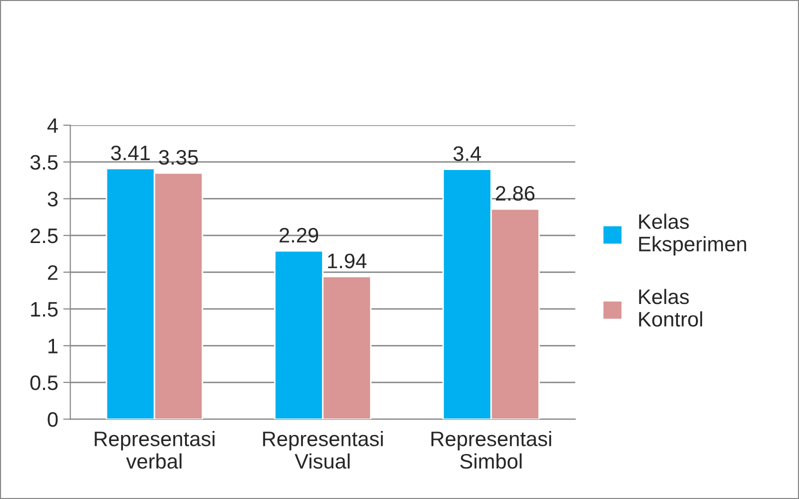  I want to click on x-tick-label: Representasi Simbol, so click(491, 449).